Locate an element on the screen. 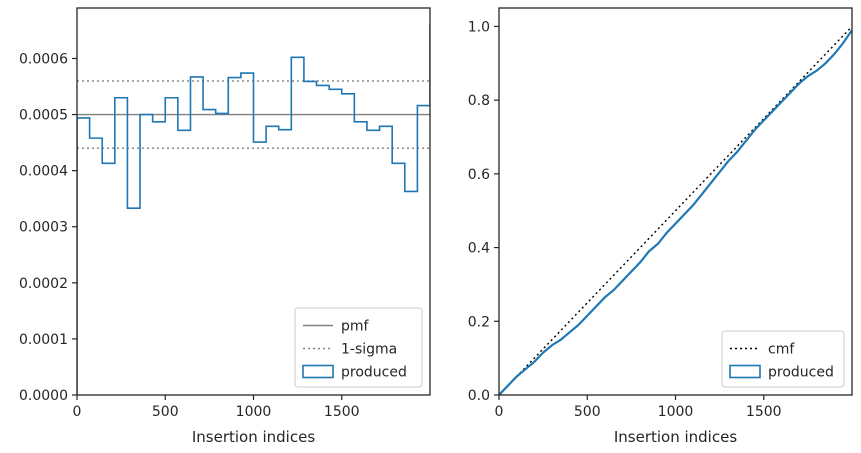 The height and width of the screenshot is (453, 861). y-tick-label: 0.2 is located at coordinates (479, 322).